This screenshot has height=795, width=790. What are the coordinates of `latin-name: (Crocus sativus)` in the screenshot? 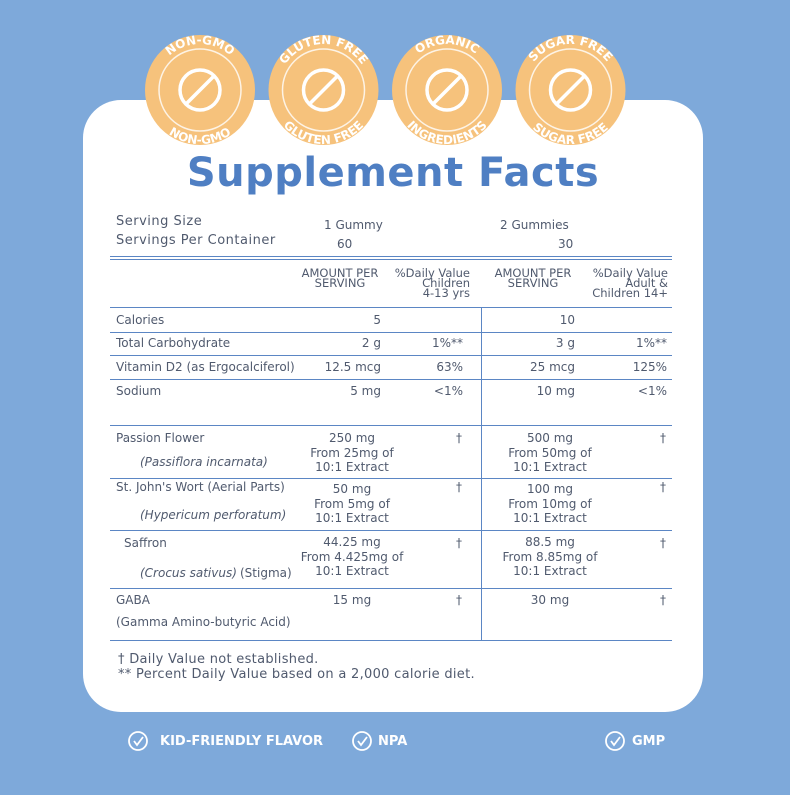 It's located at (188, 573).